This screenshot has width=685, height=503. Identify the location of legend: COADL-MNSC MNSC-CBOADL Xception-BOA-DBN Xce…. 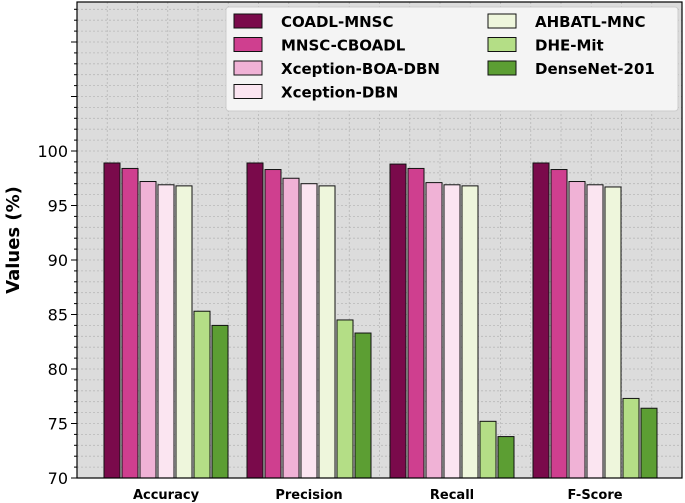
(452, 59).